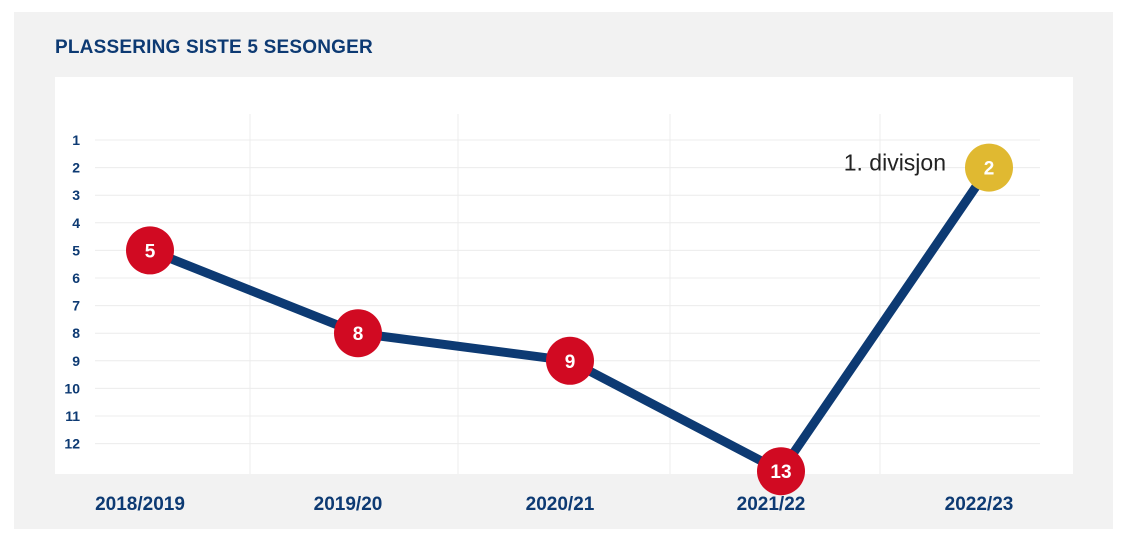  Describe the element at coordinates (72, 416) in the screenshot. I see `y-tick-label: 11` at that location.